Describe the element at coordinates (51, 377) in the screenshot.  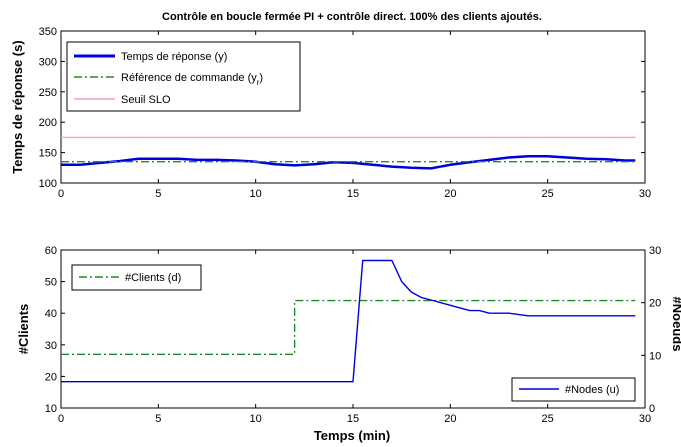
I see `y-tick-label: 20` at that location.